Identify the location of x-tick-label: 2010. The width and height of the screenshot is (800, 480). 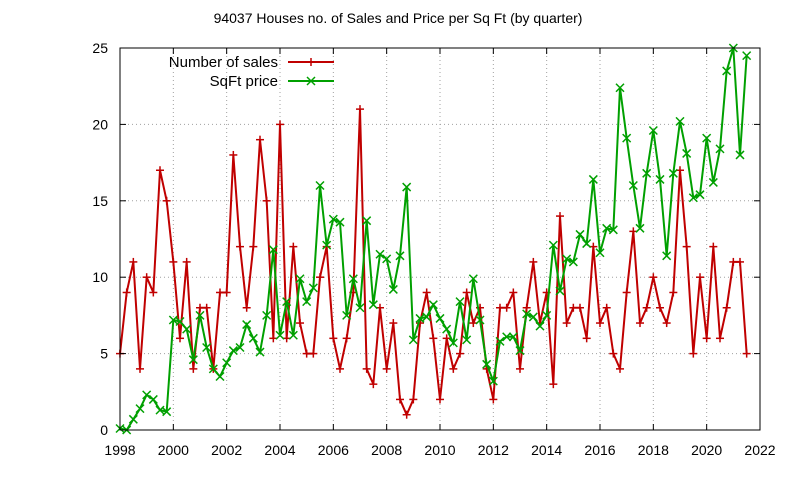
(439, 450).